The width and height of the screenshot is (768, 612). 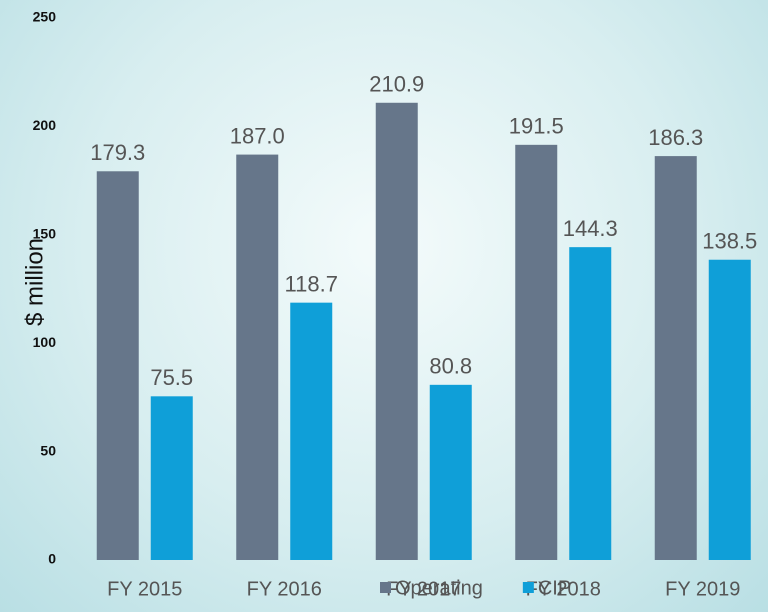 What do you see at coordinates (117, 152) in the screenshot?
I see `value-label: 179.3` at bounding box center [117, 152].